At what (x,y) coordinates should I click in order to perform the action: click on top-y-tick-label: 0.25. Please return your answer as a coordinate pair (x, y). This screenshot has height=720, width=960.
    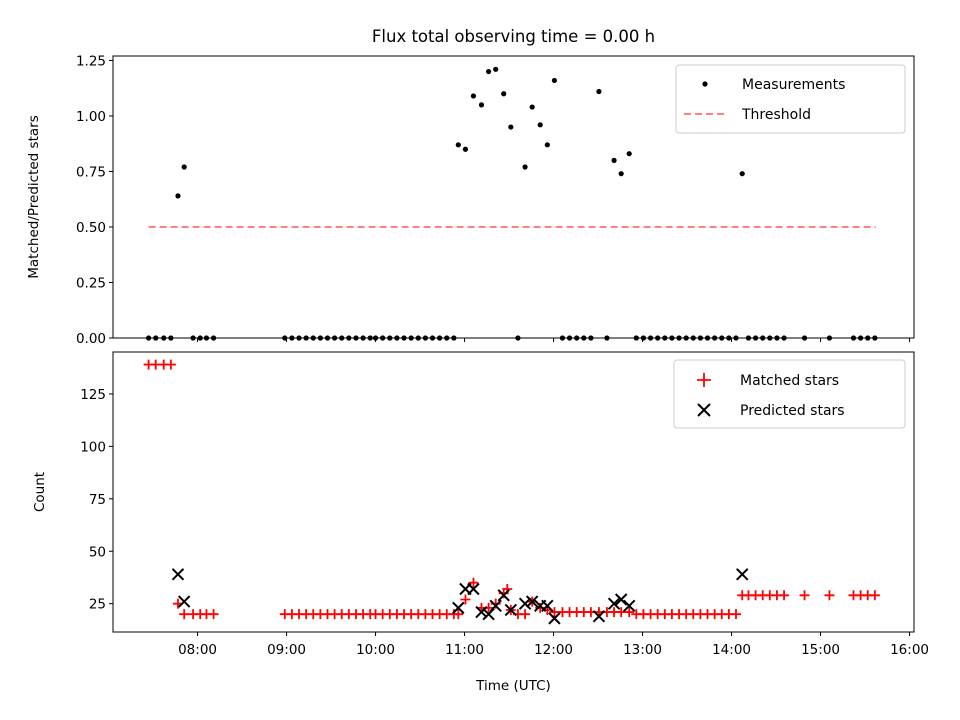
    Looking at the image, I should click on (91, 283).